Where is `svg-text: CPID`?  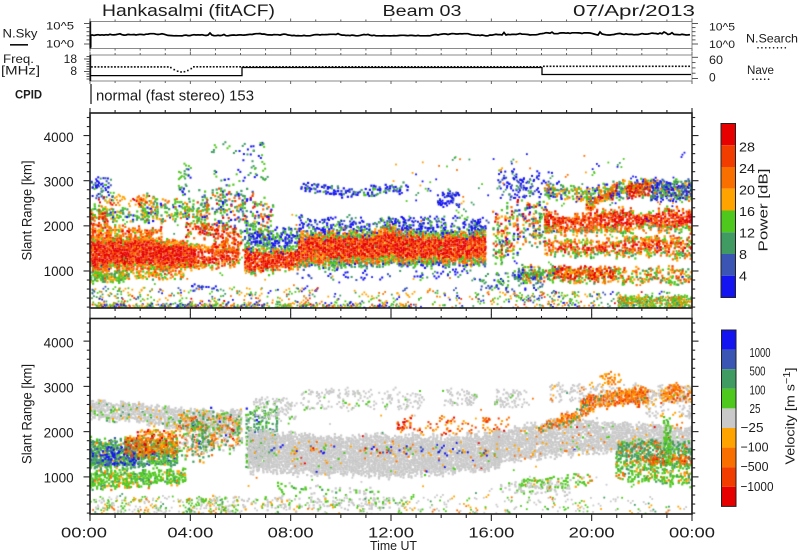
svg-text: CPID is located at coordinates (28, 96).